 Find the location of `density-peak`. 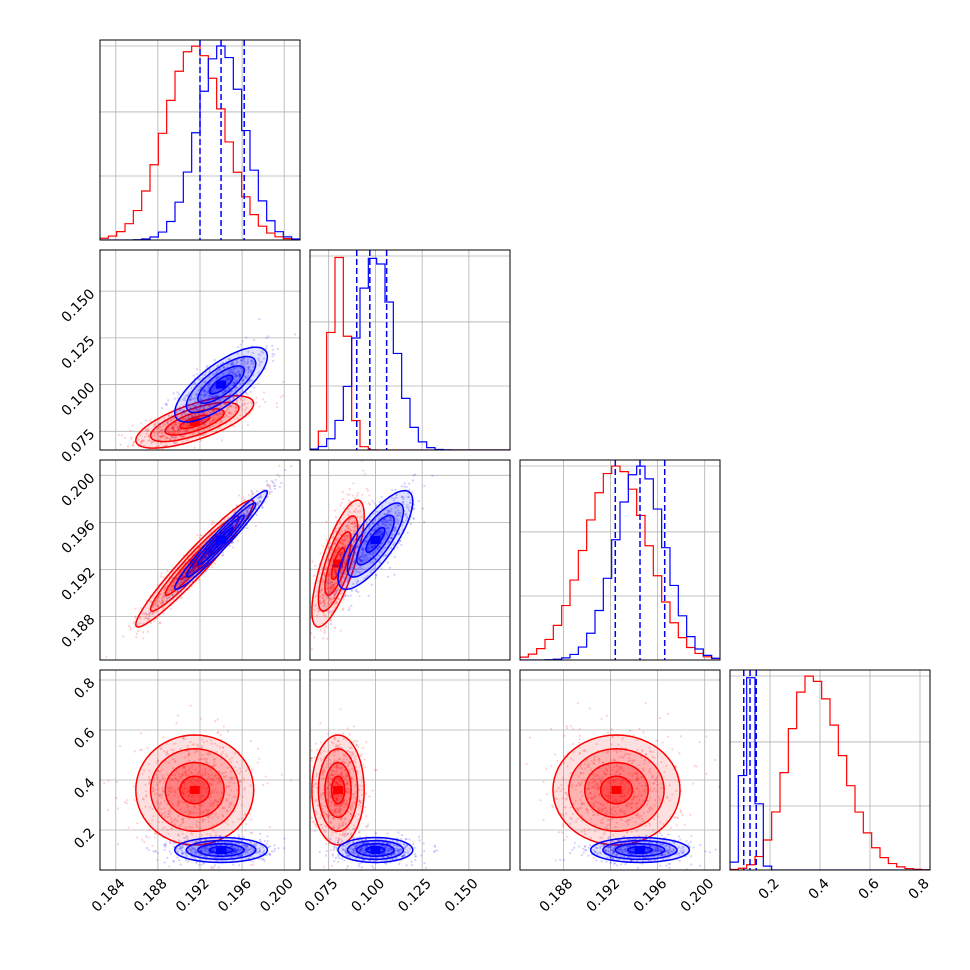

density-peak is located at coordinates (194, 563).